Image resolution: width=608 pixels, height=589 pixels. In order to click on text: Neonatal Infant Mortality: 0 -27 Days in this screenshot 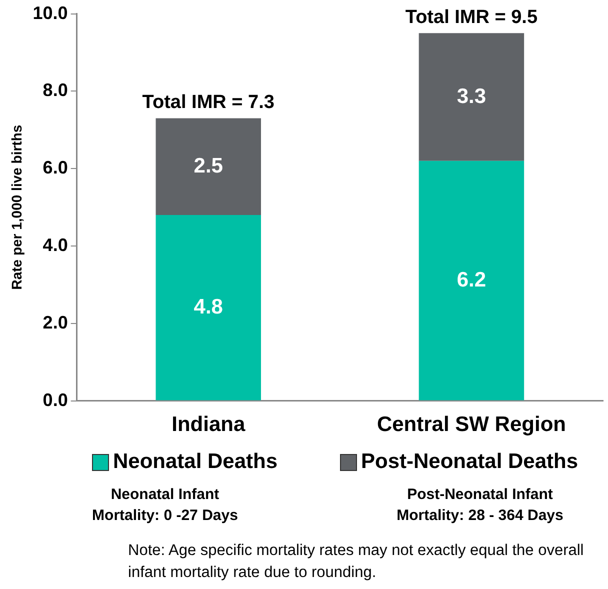, I will do `click(165, 505)`.